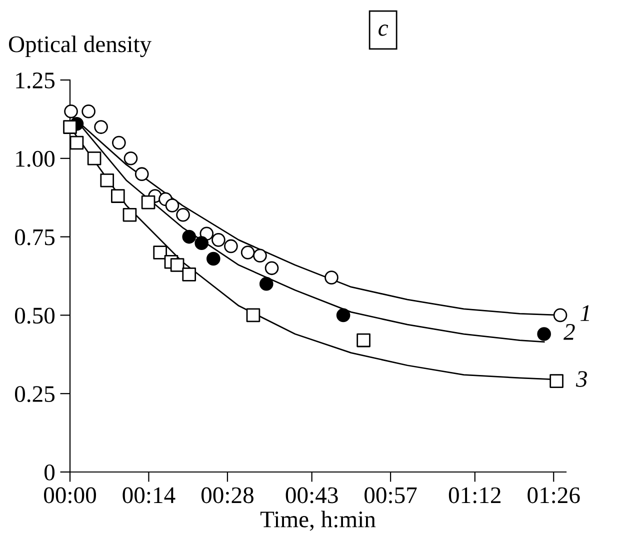 The width and height of the screenshot is (628, 547). Describe the element at coordinates (35, 158) in the screenshot. I see `y-tick-label: 1.00` at that location.